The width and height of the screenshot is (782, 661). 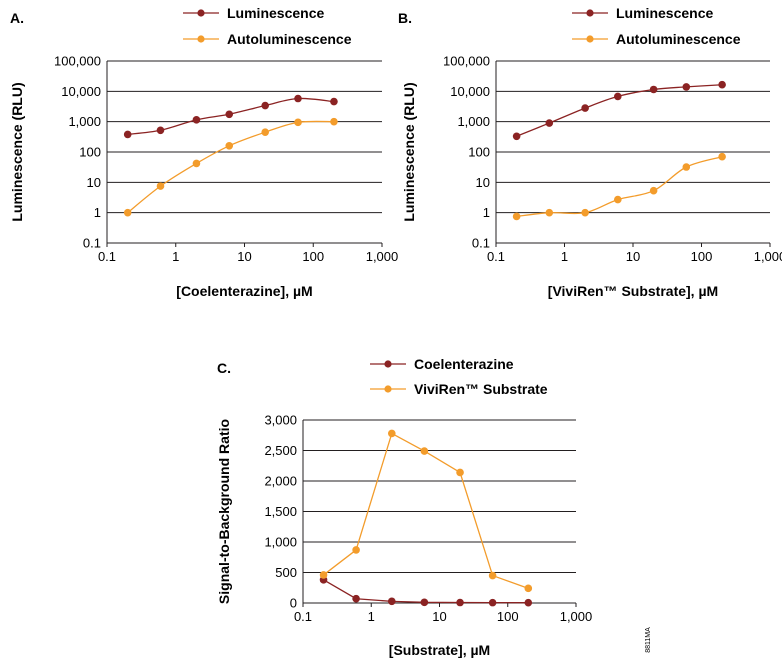 What do you see at coordinates (17, 18) in the screenshot?
I see `panel-label: A.` at bounding box center [17, 18].